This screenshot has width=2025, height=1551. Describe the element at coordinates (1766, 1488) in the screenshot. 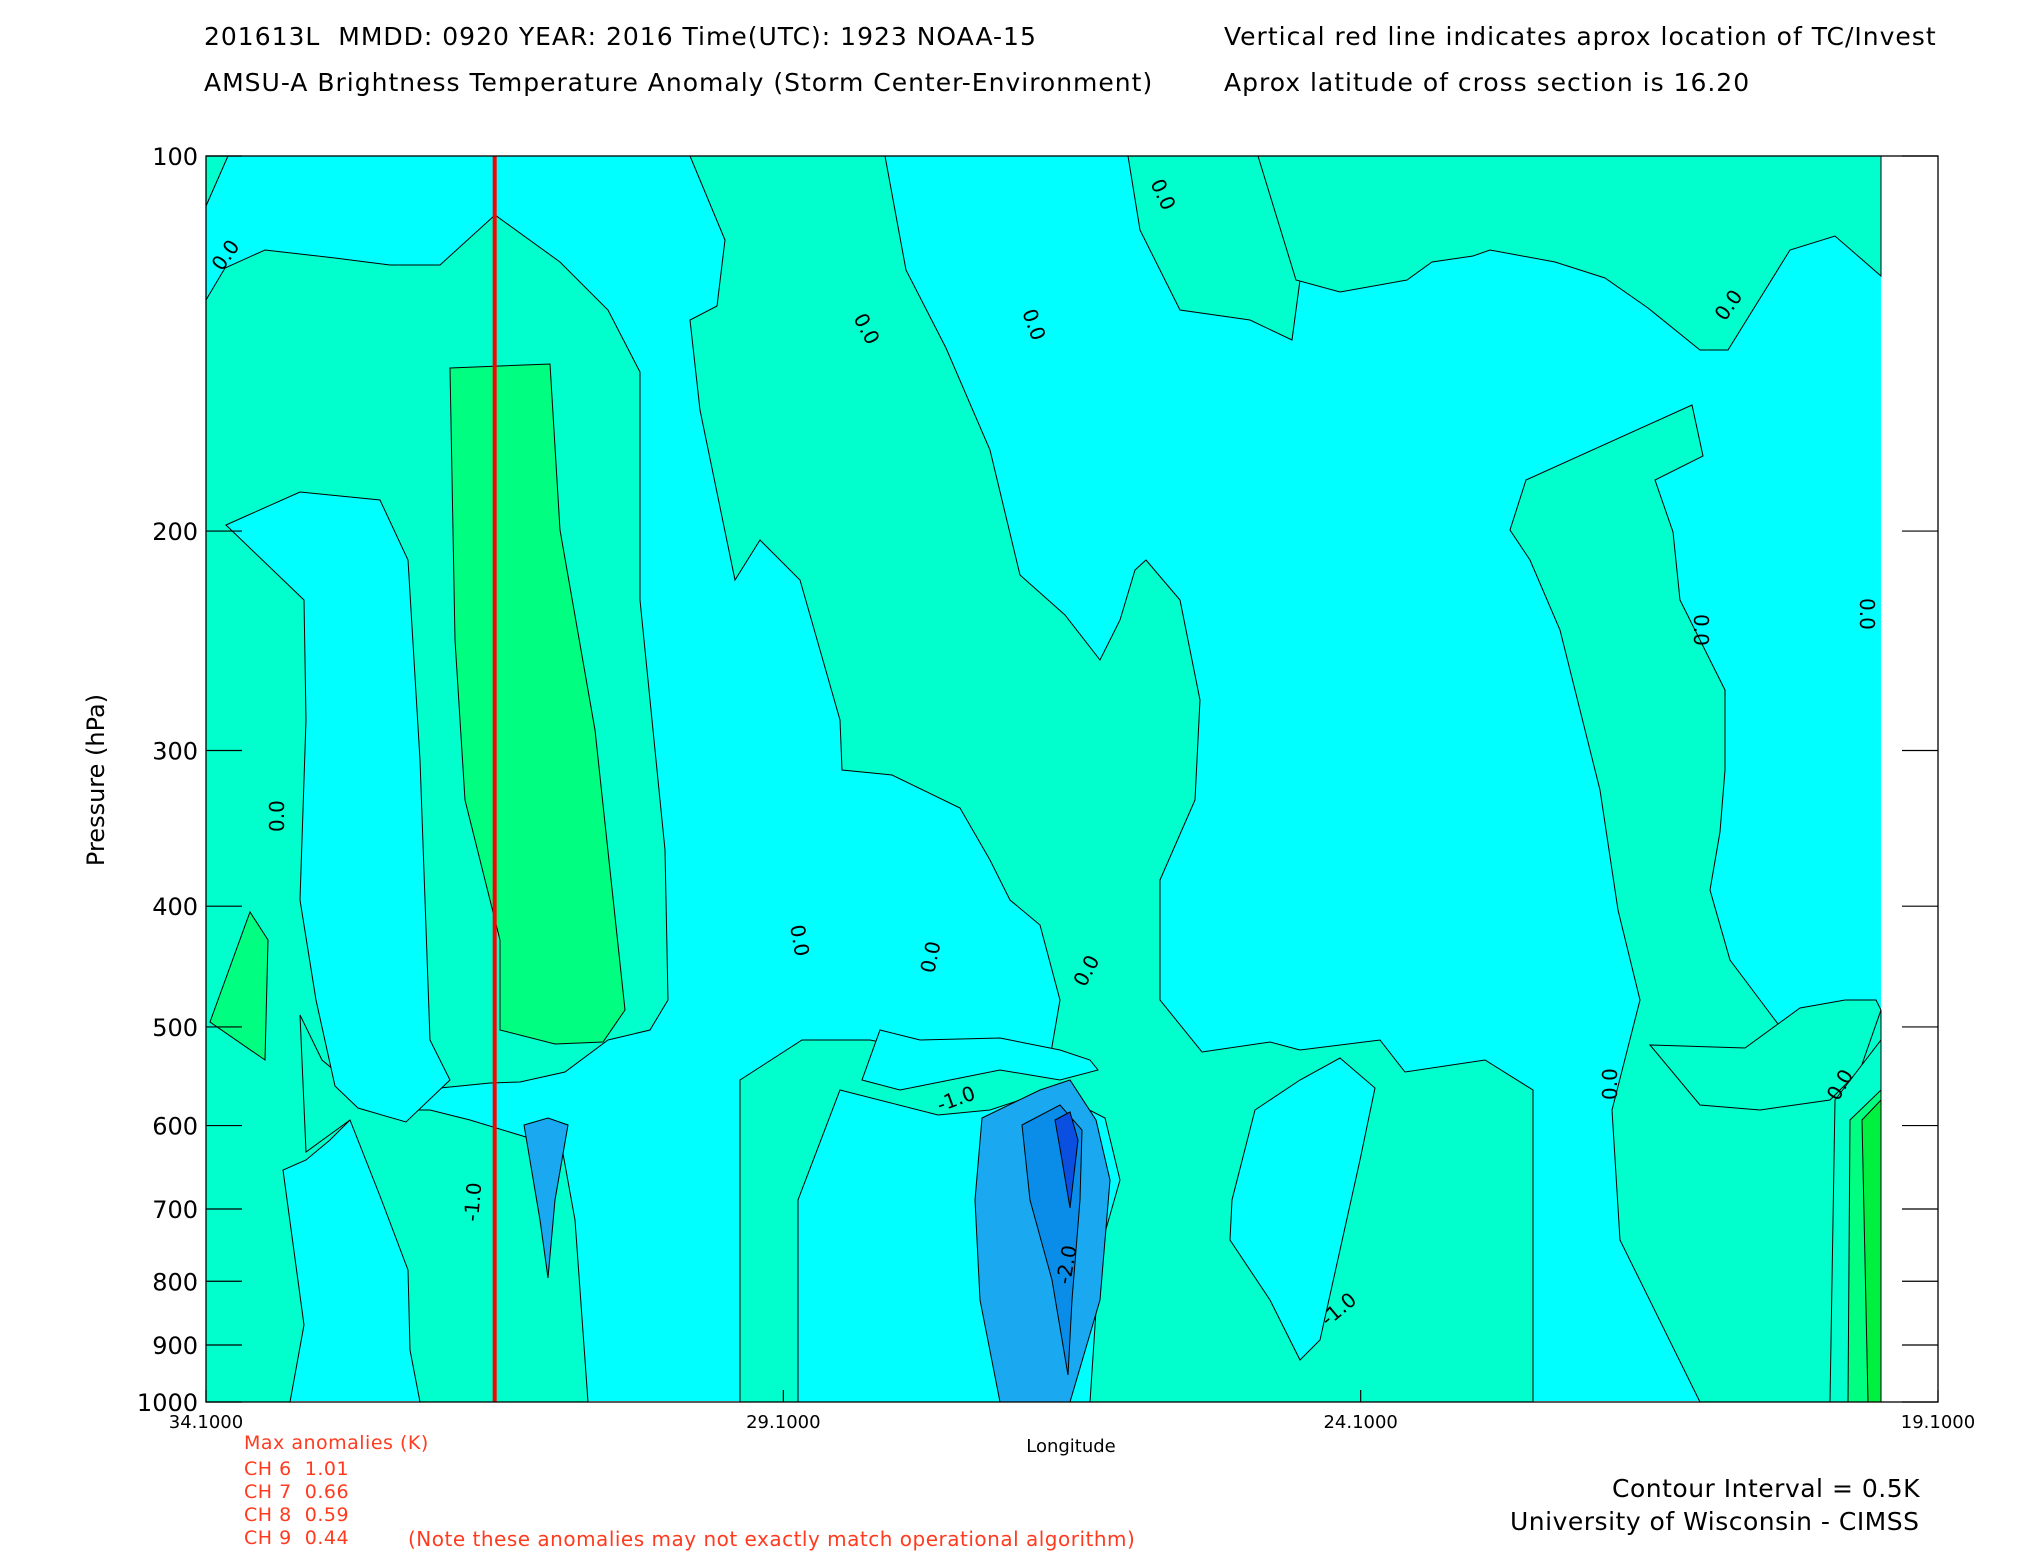

I see `contour-interval: Contour Interval = 0.5K` at that location.